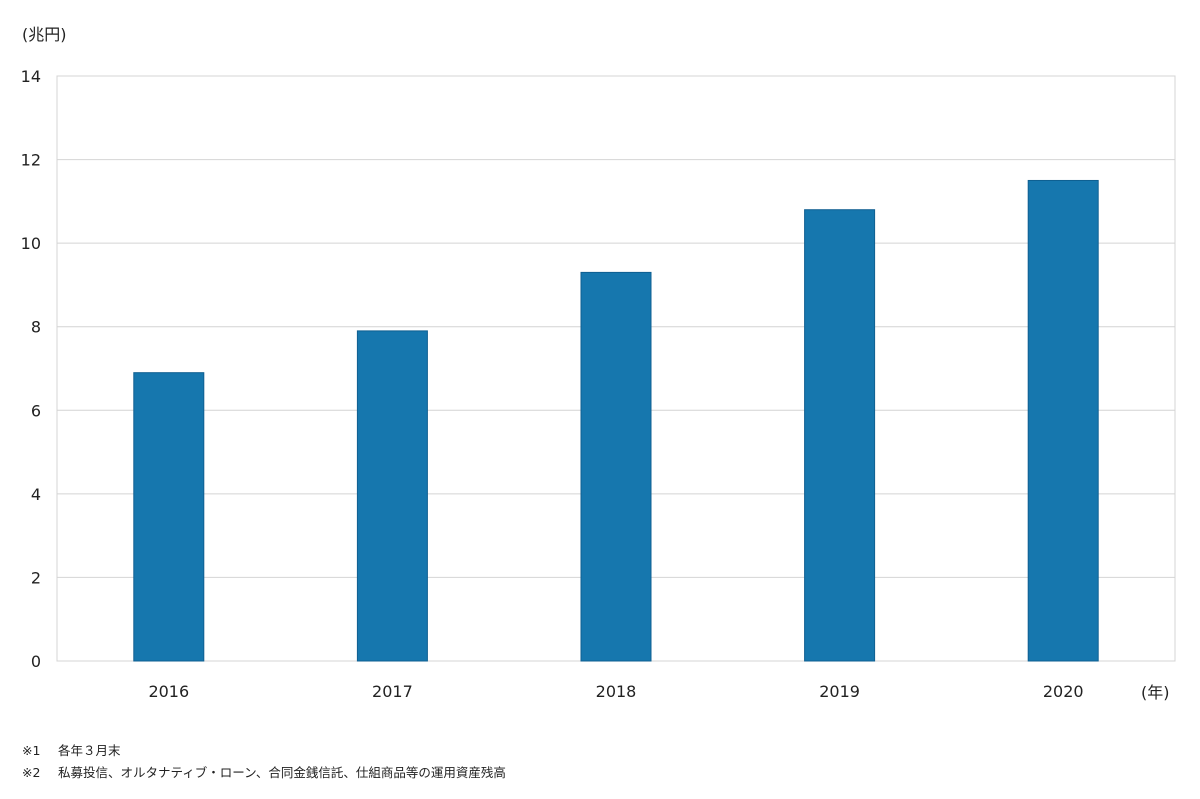 The image size is (1200, 799). Describe the element at coordinates (36, 494) in the screenshot. I see `y-tick-label: 4` at that location.